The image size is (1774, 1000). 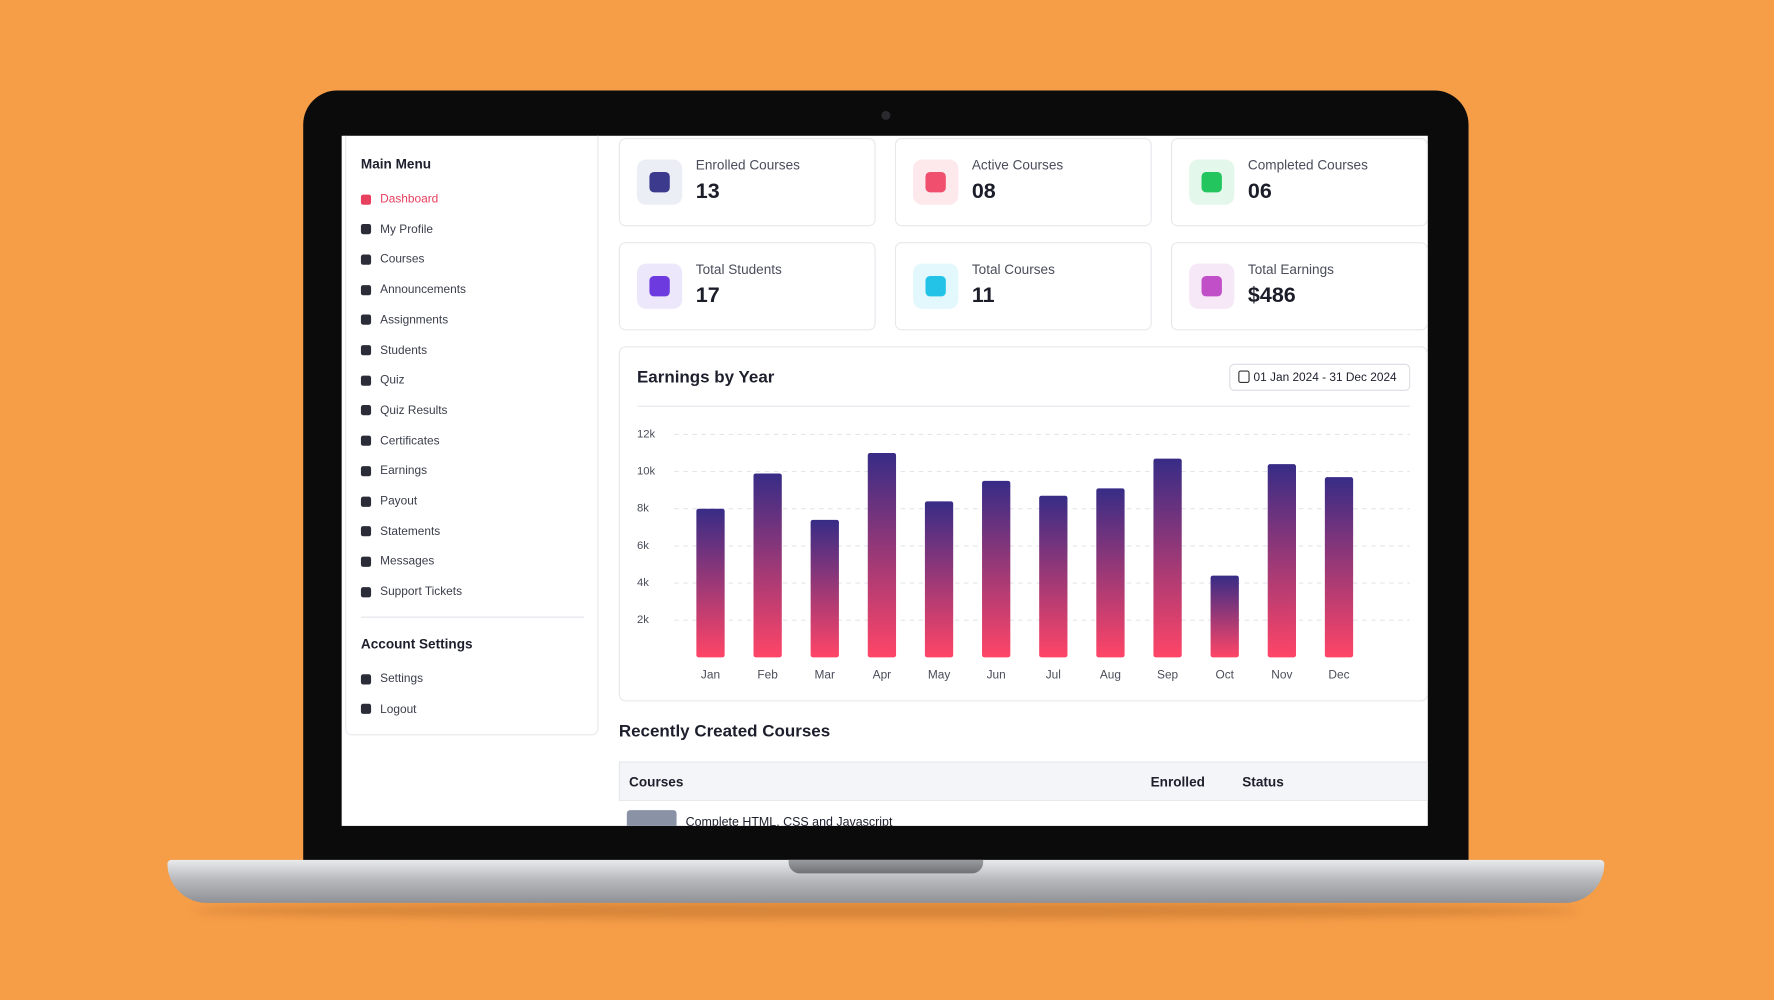 I want to click on x-tick-label: Dec, so click(x=1338, y=675).